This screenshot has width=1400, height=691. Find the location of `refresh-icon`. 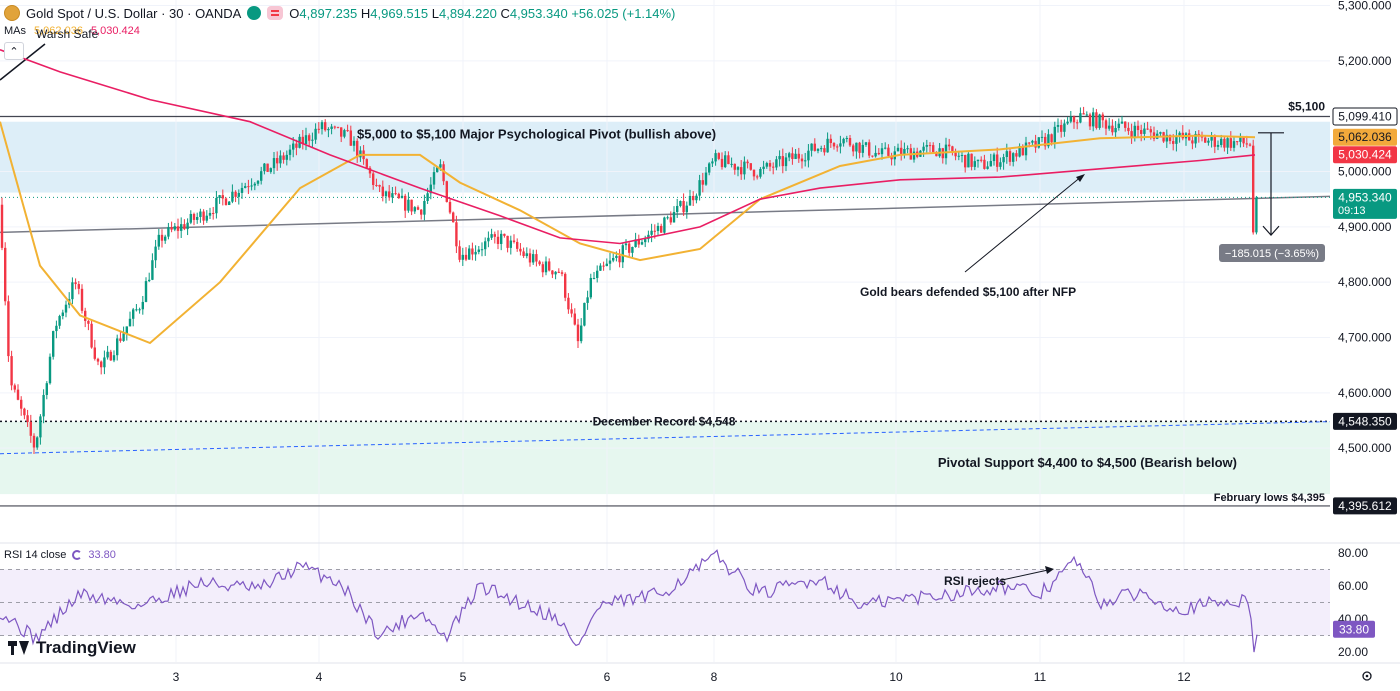

refresh-icon is located at coordinates (77, 555).